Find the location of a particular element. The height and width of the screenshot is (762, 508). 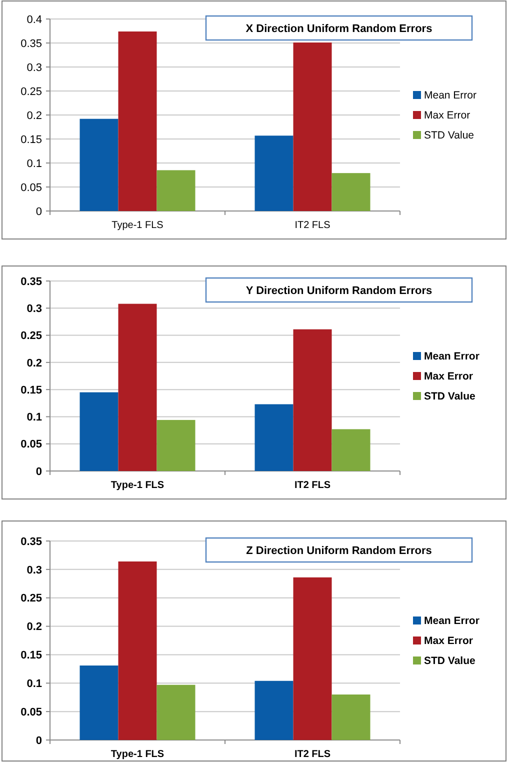

chart-title: Z Direction Uniform Random Errors is located at coordinates (339, 550).